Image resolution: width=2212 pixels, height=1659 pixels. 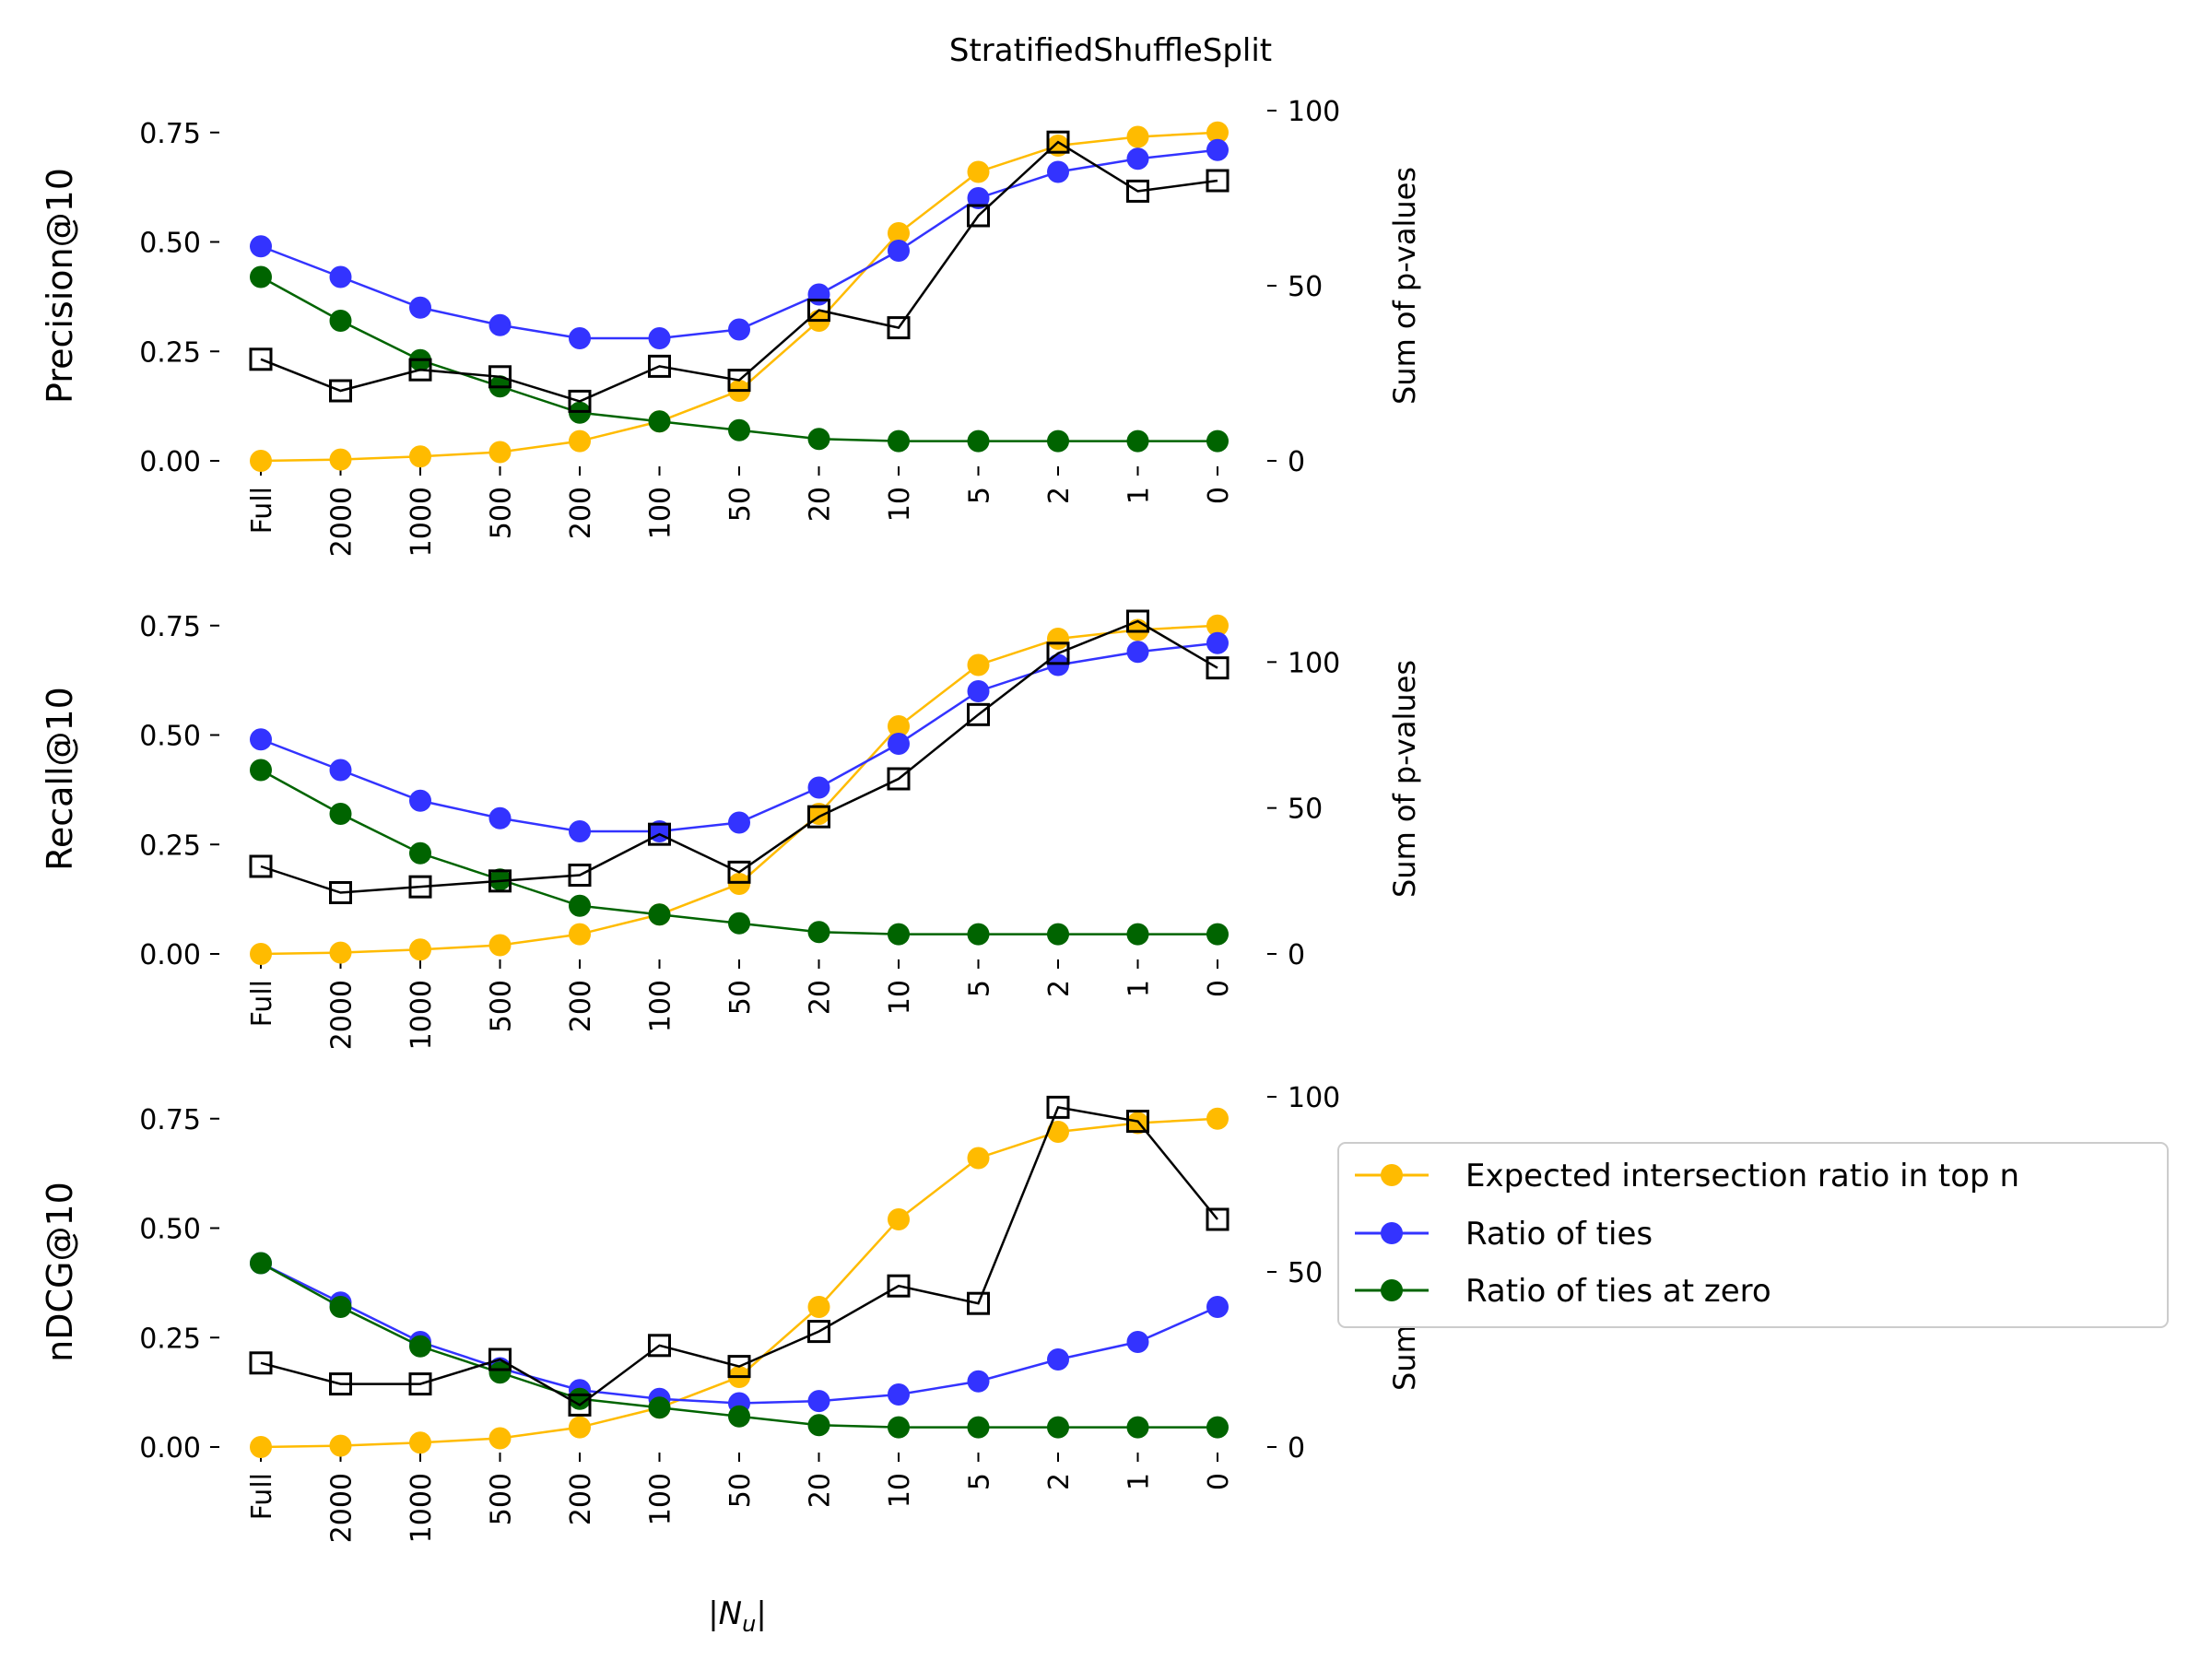 I want to click on x-axis-label: |Nu|, so click(x=737, y=1616).